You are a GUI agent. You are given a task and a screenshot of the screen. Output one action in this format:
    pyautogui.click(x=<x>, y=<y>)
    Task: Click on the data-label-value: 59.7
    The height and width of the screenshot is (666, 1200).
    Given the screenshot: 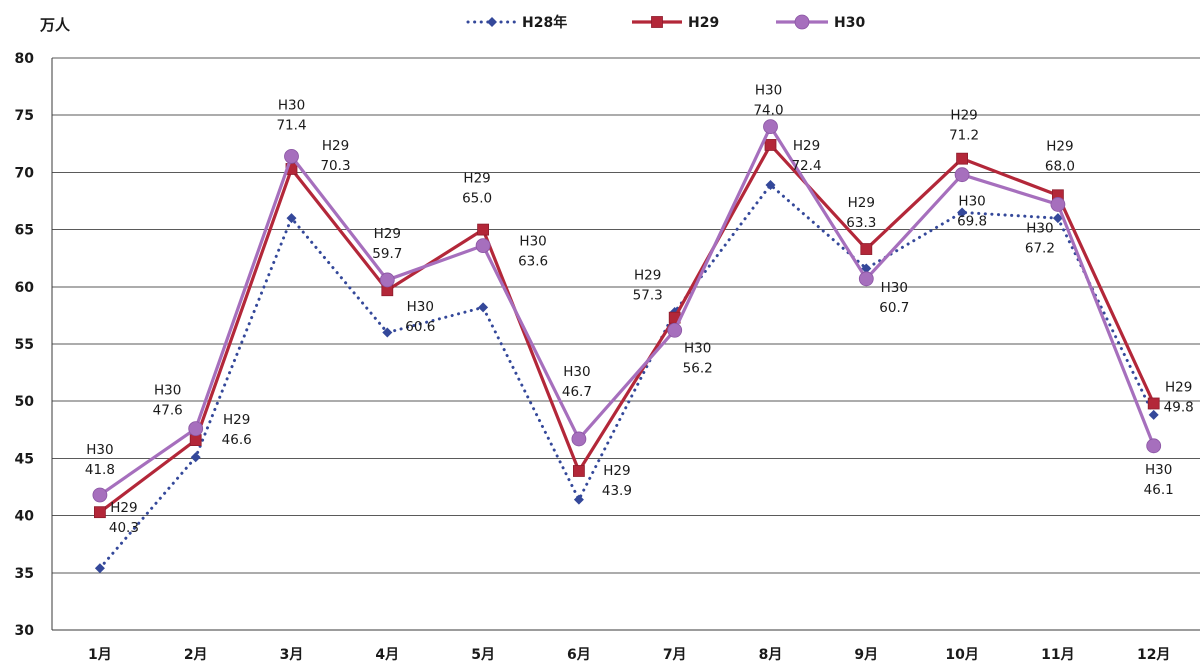 What is the action you would take?
    pyautogui.click(x=387, y=254)
    